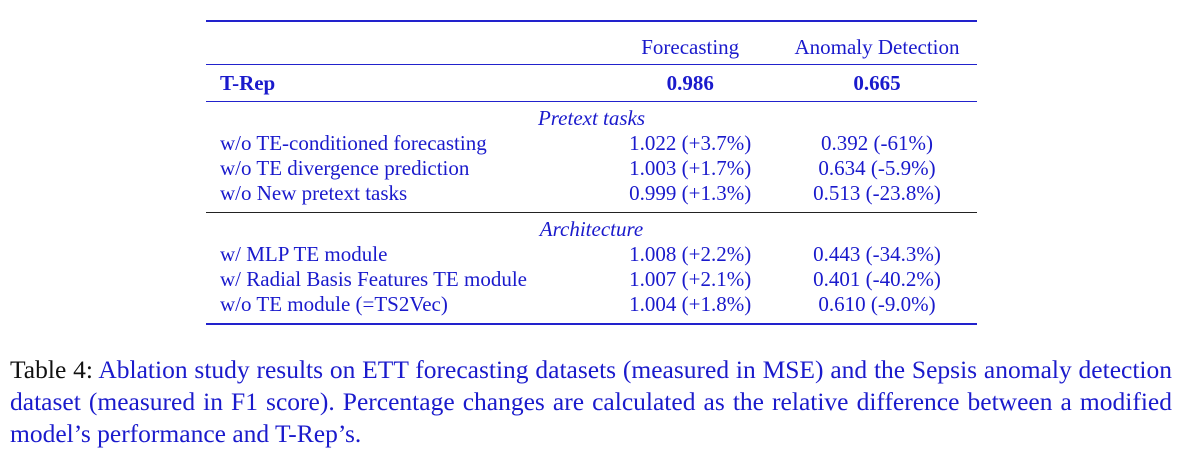 Image resolution: width=1182 pixels, height=460 pixels. What do you see at coordinates (877, 279) in the screenshot?
I see `anomaly-value: 0.401 (-40.2%)` at bounding box center [877, 279].